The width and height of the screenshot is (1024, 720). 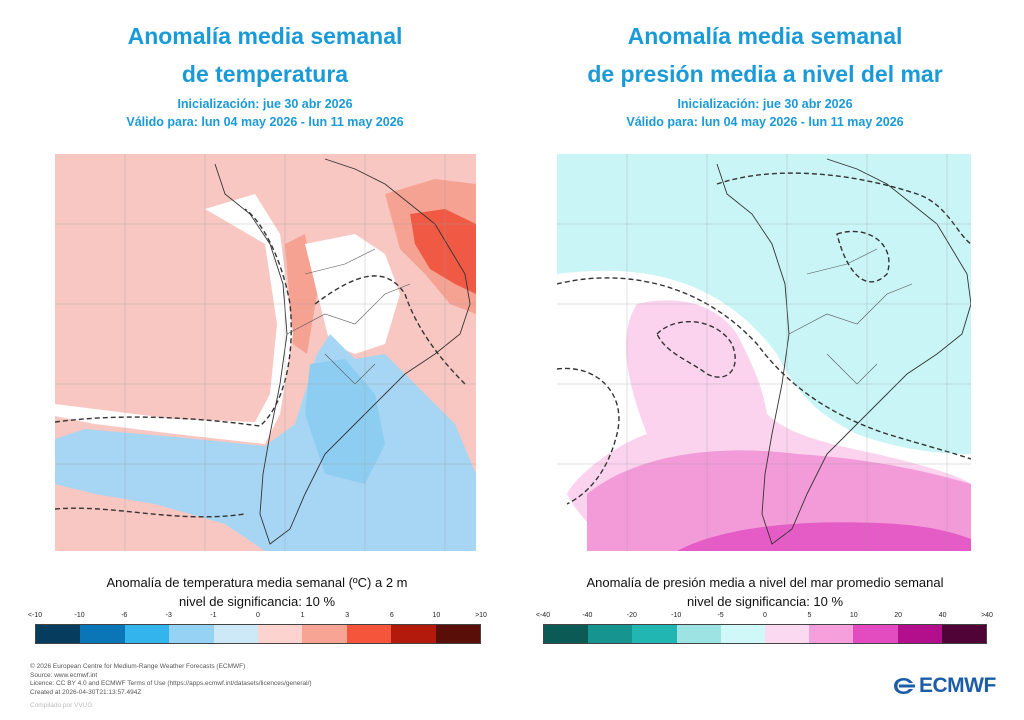 What do you see at coordinates (301, 294) in the screenshot?
I see `temp-warm-strip-andes` at bounding box center [301, 294].